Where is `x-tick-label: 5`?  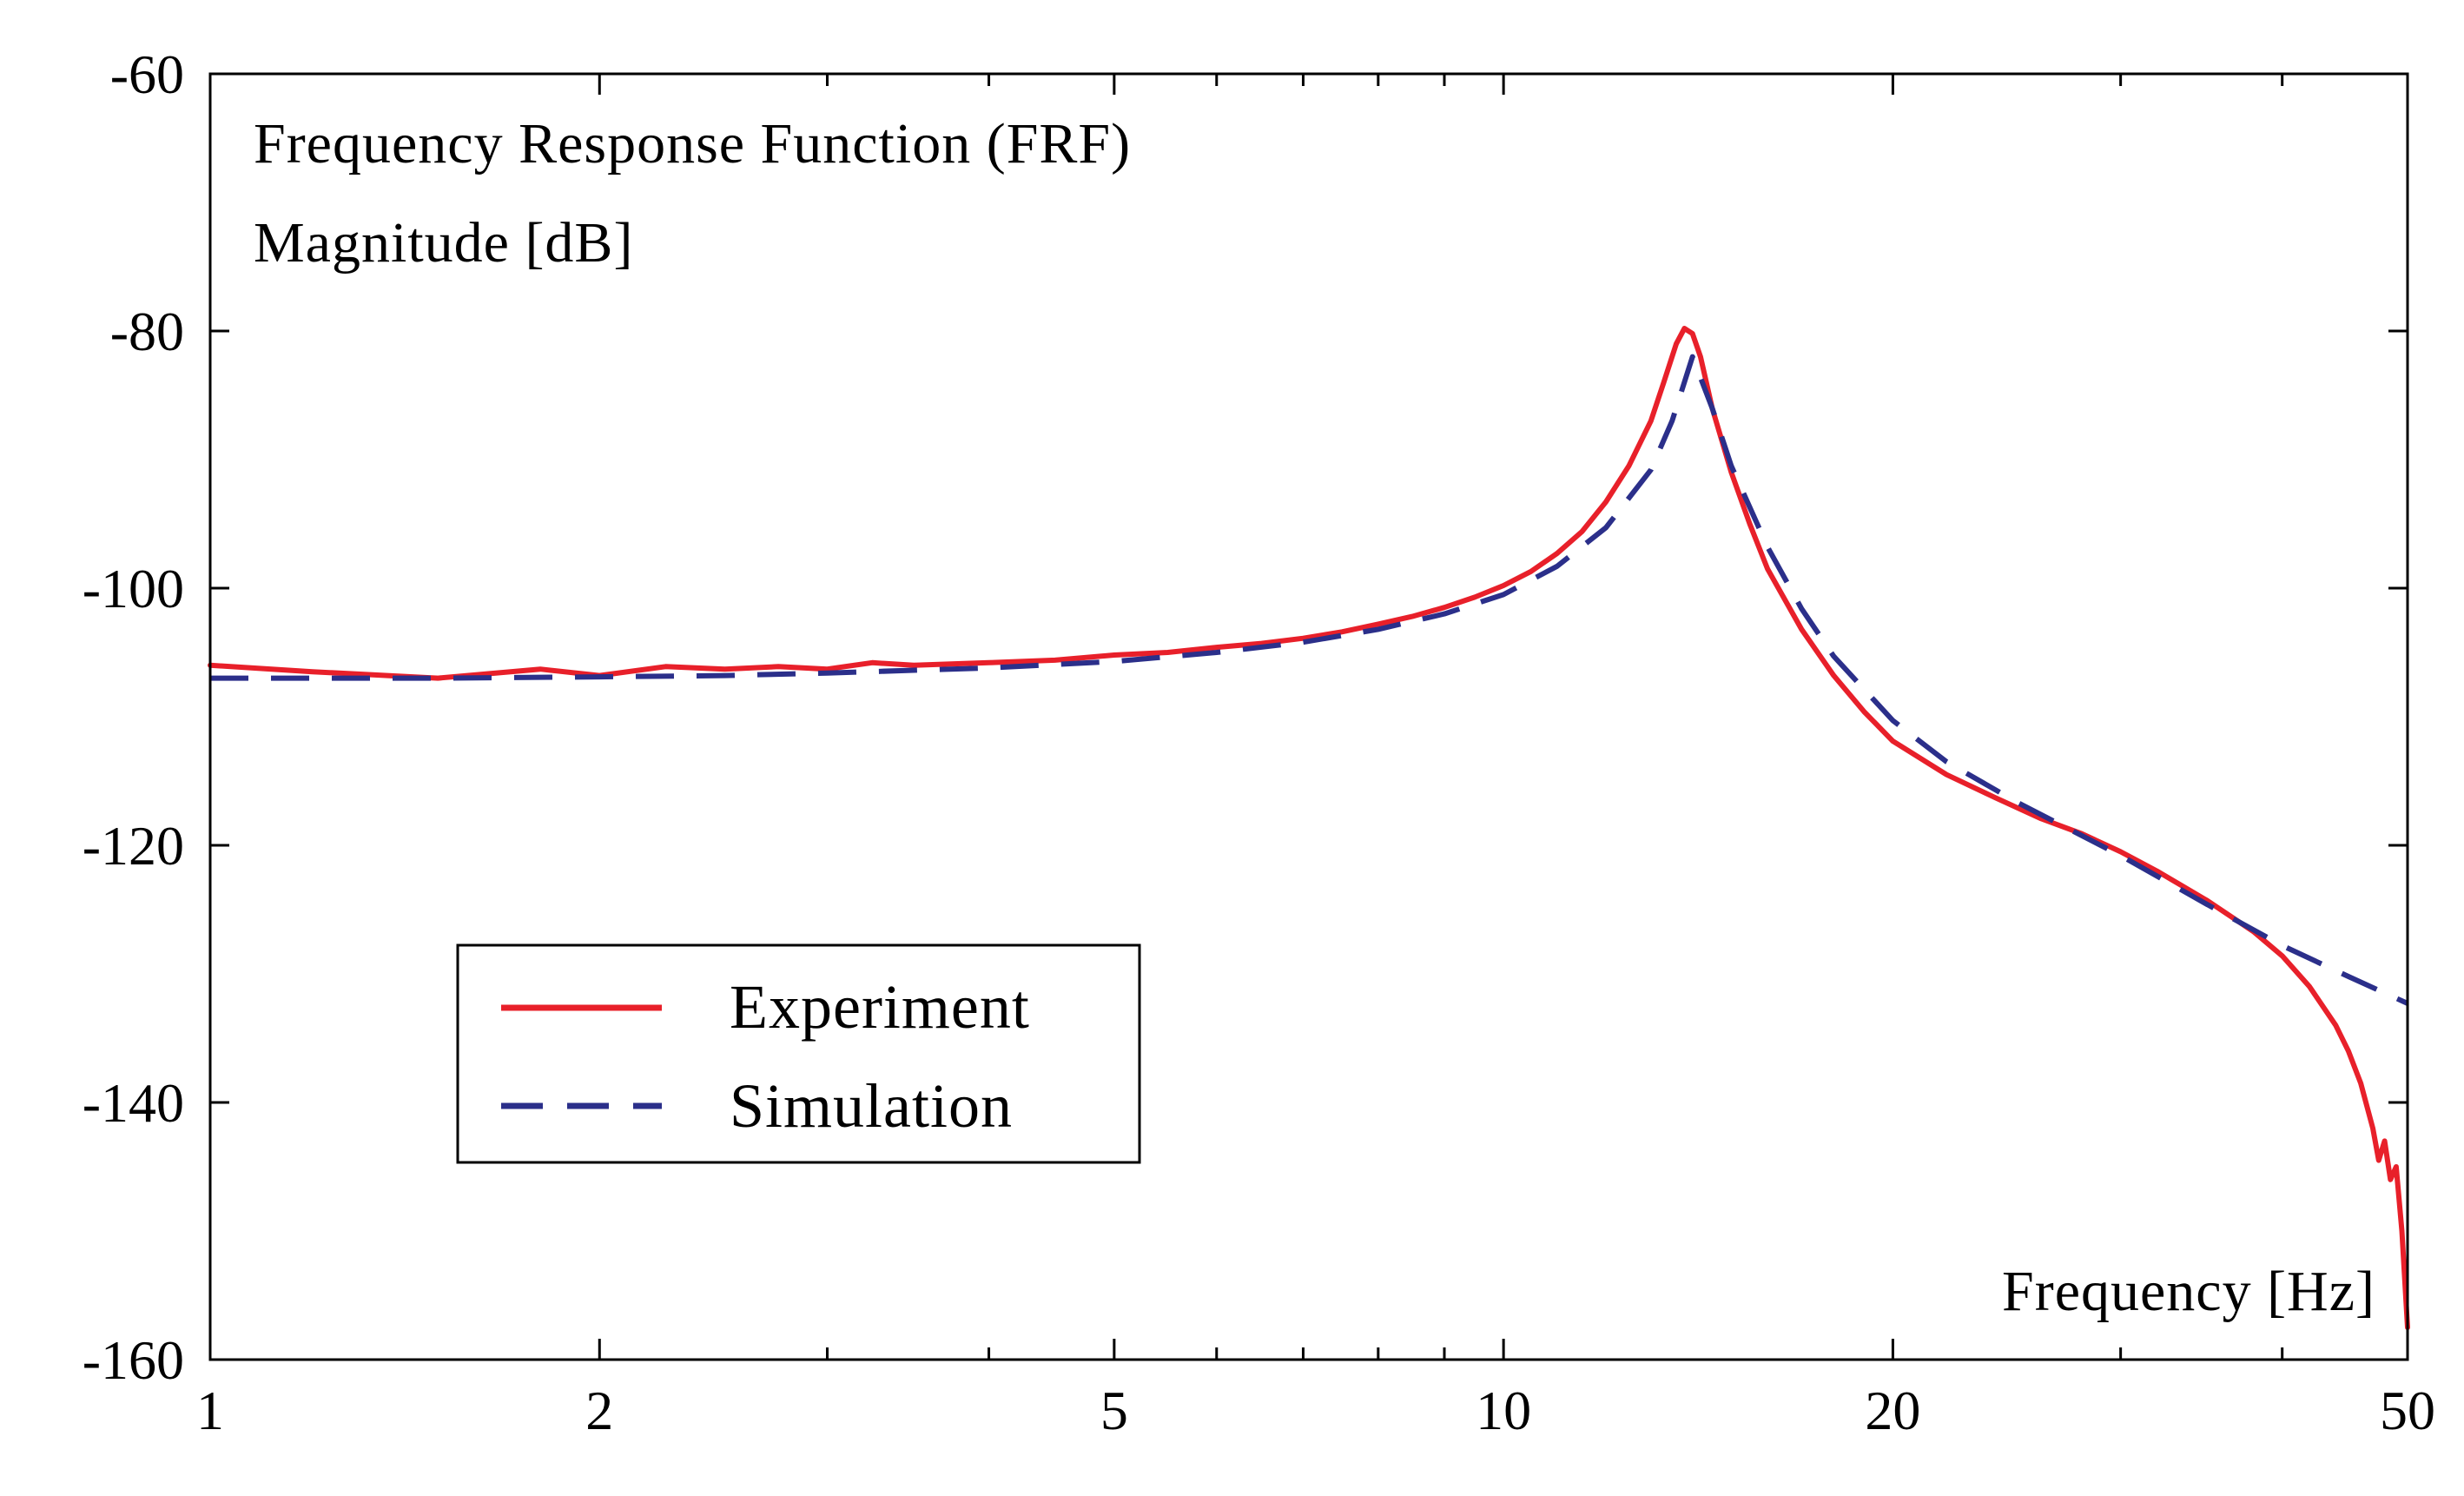 x-tick-label: 5 is located at coordinates (1114, 1410).